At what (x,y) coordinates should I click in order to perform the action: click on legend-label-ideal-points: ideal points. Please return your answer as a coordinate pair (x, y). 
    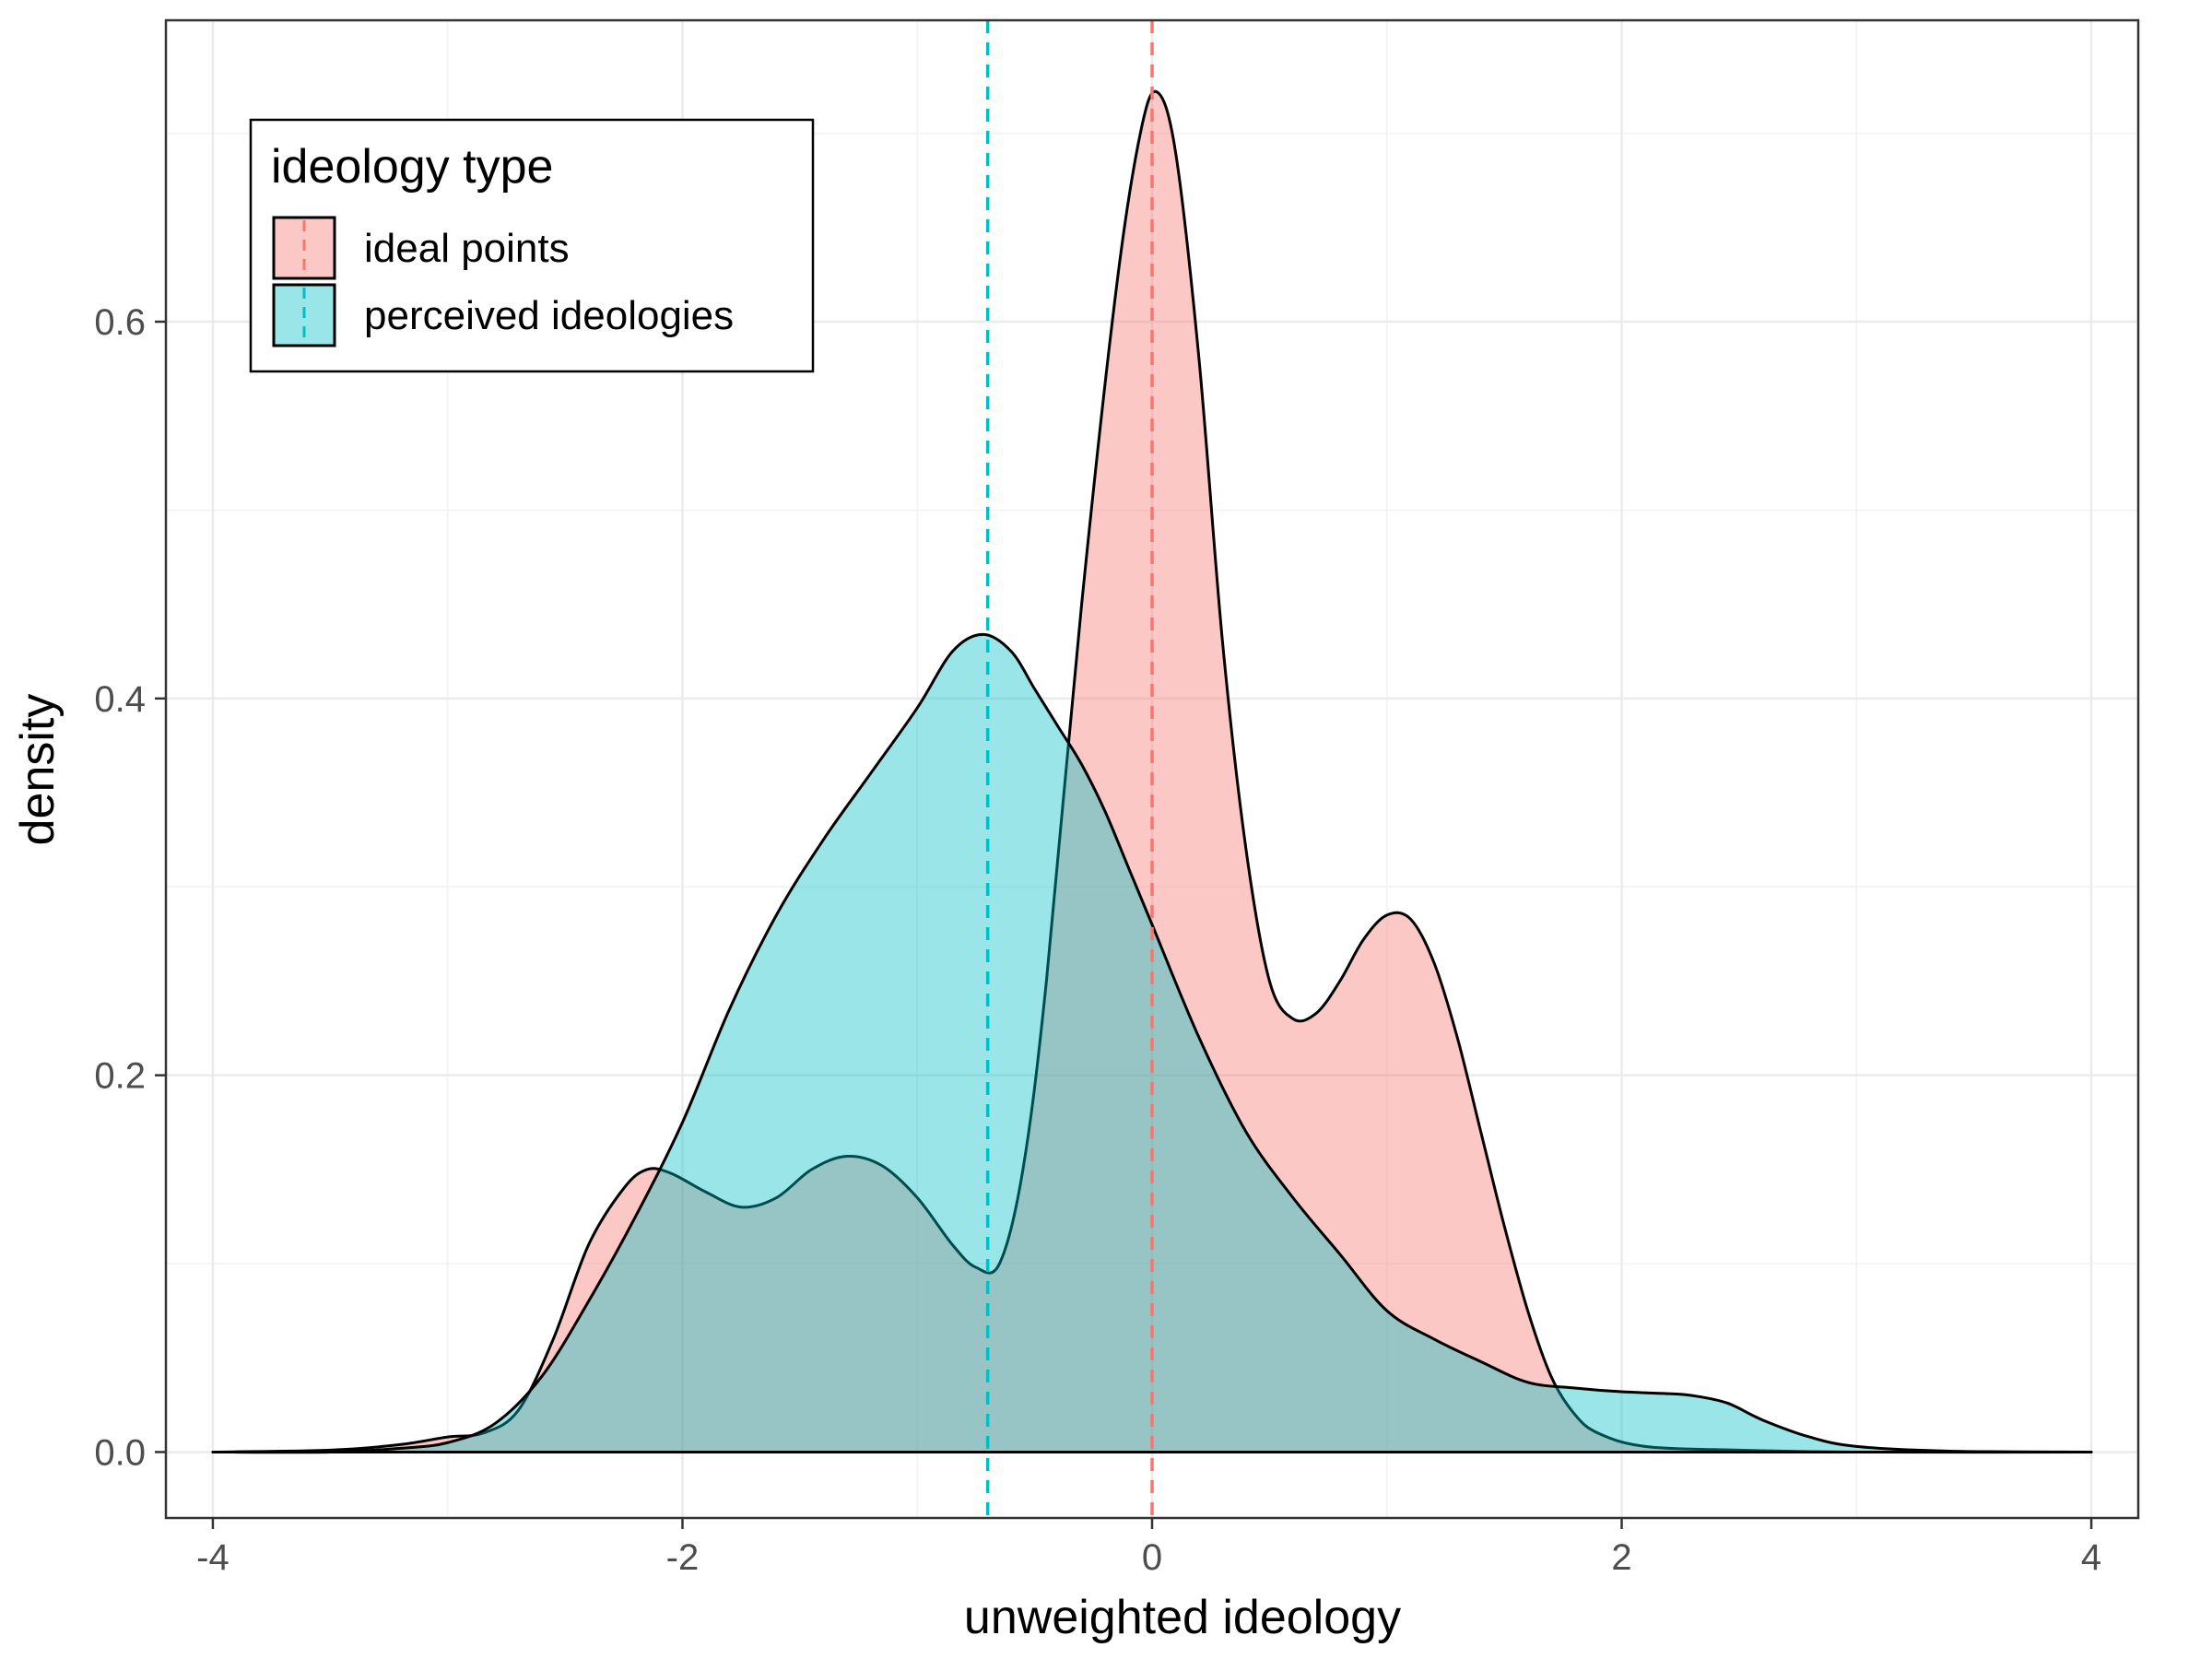
    Looking at the image, I should click on (467, 248).